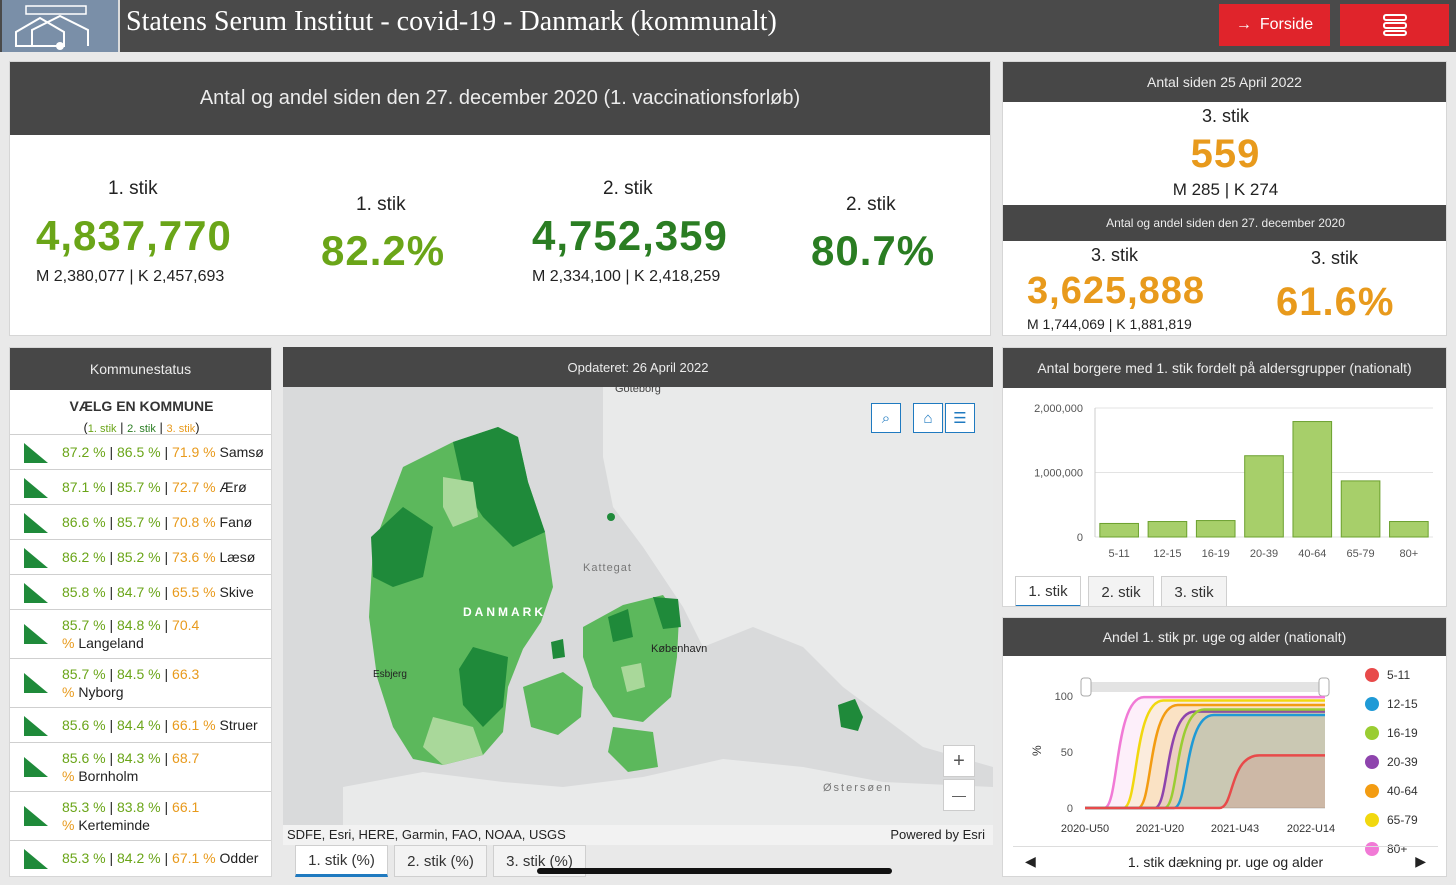 This screenshot has height=885, width=1456. I want to click on booster-percent: 61.6%, so click(1335, 302).